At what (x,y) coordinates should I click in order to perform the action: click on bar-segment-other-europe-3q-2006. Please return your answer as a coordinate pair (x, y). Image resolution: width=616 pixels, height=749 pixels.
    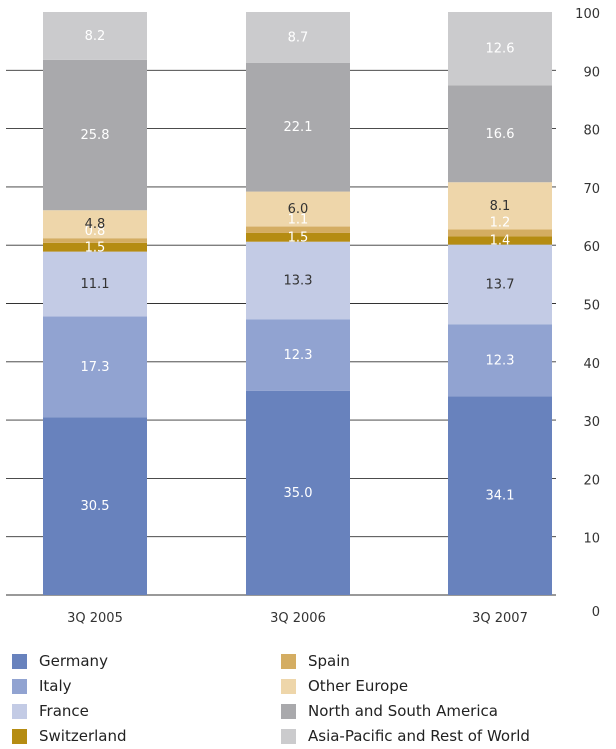
    Looking at the image, I should click on (298, 209).